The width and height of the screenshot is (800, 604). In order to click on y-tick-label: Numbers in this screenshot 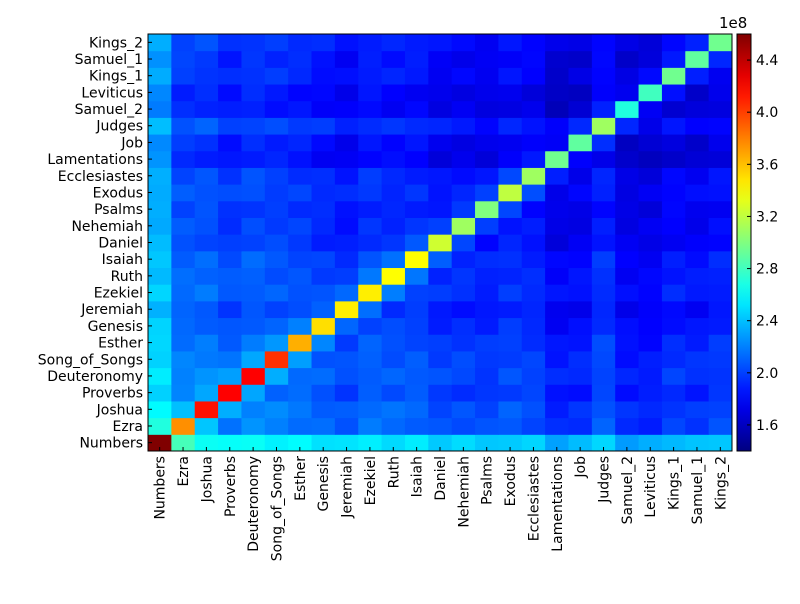, I will do `click(111, 444)`.